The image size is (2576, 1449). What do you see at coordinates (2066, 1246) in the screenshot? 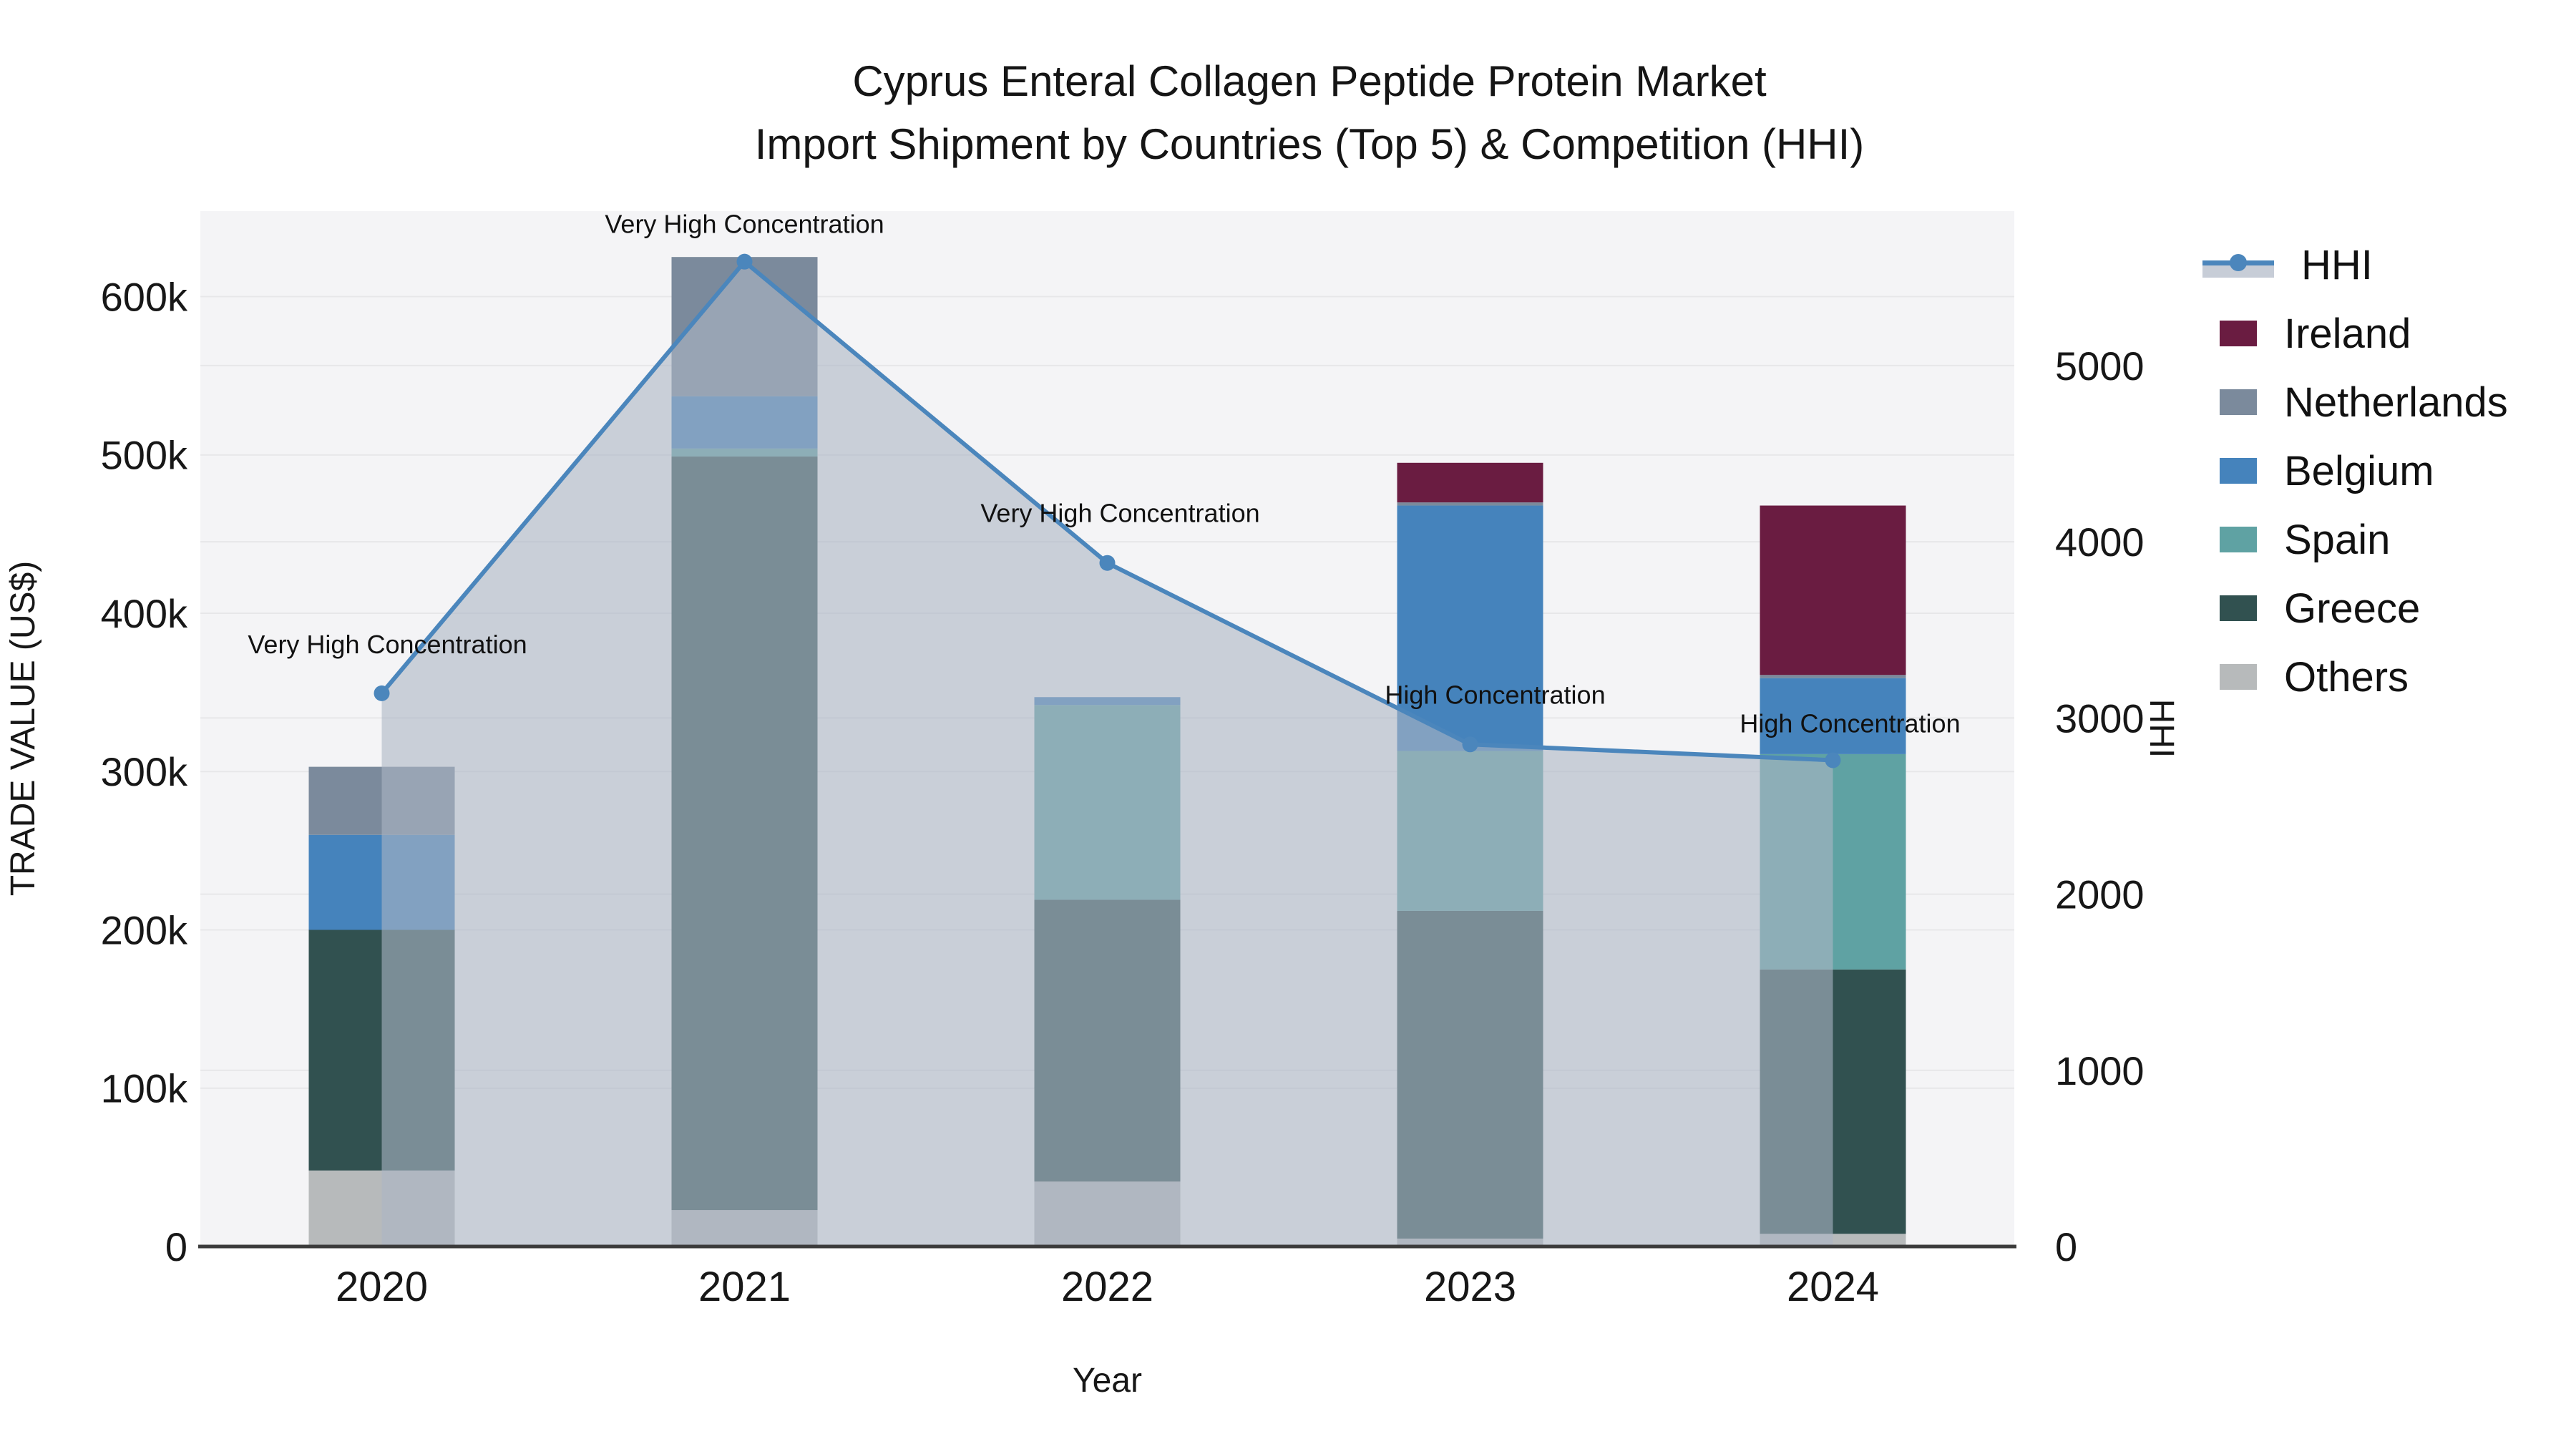
I see `y-right-tick-0: 0` at bounding box center [2066, 1246].